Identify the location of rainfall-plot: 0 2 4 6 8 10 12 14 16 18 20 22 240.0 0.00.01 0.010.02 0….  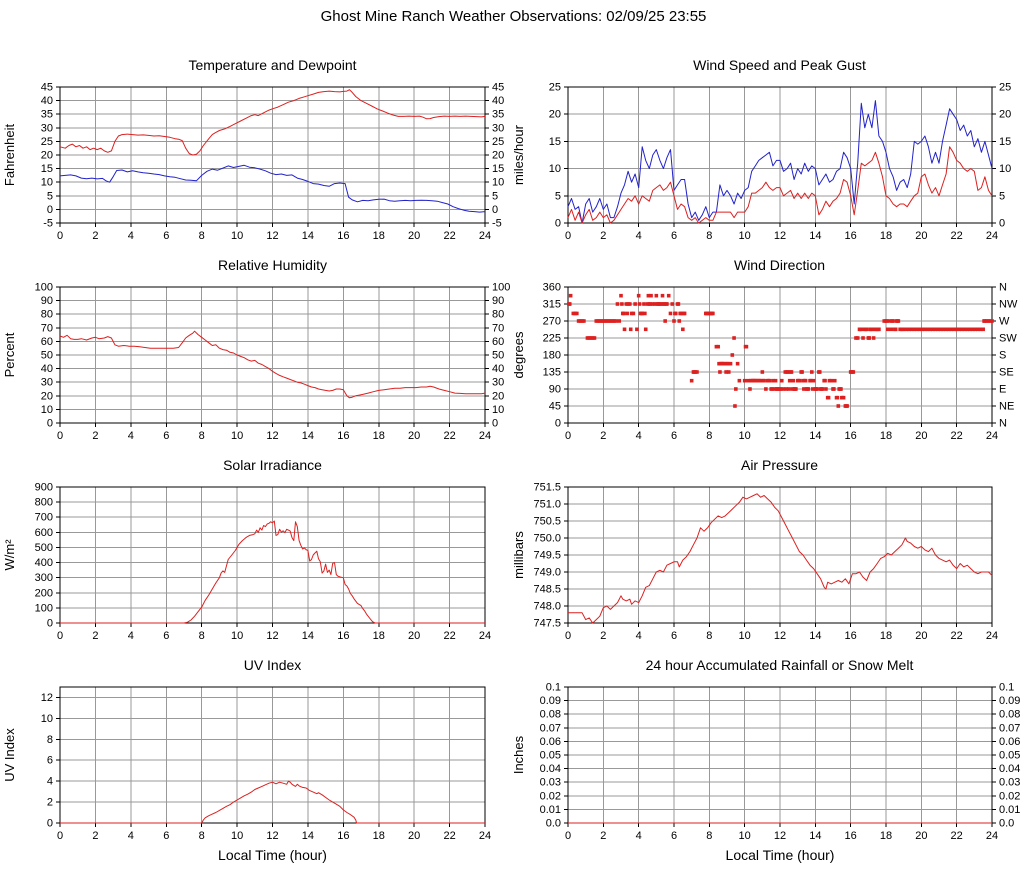
(767, 773).